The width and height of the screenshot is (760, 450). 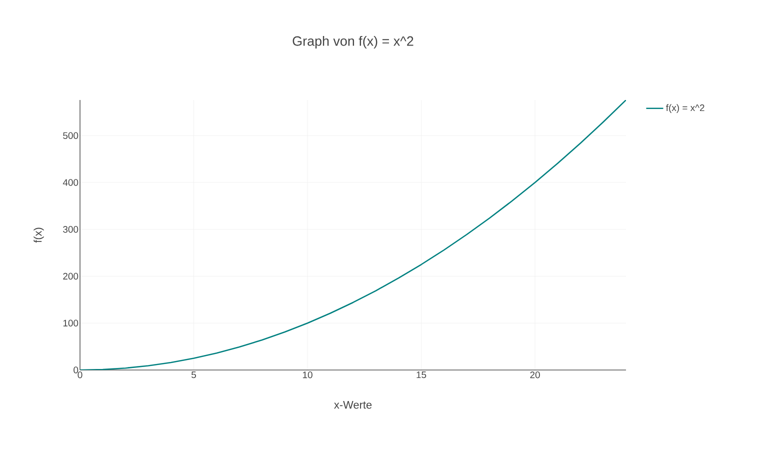 What do you see at coordinates (70, 182) in the screenshot?
I see `y-tick-label: 400` at bounding box center [70, 182].